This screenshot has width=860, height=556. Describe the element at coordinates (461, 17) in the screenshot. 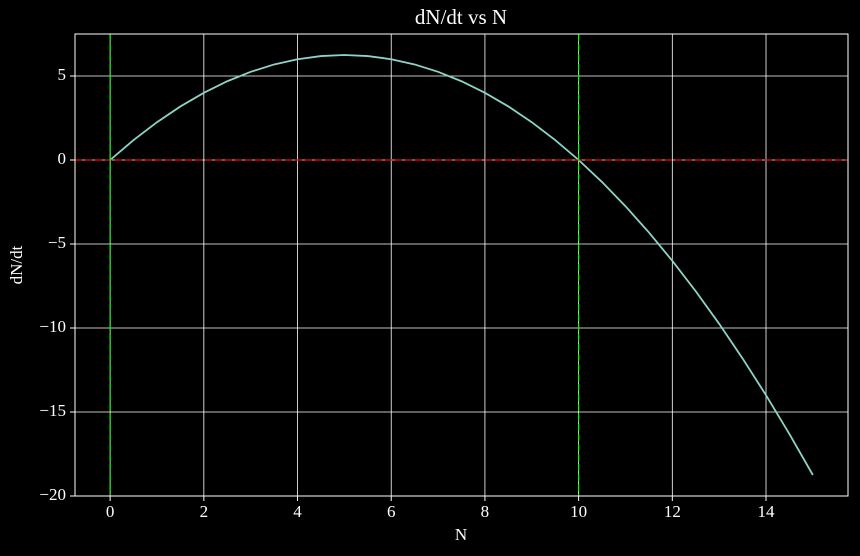

I see `chart-title: dN/dt vs N` at that location.